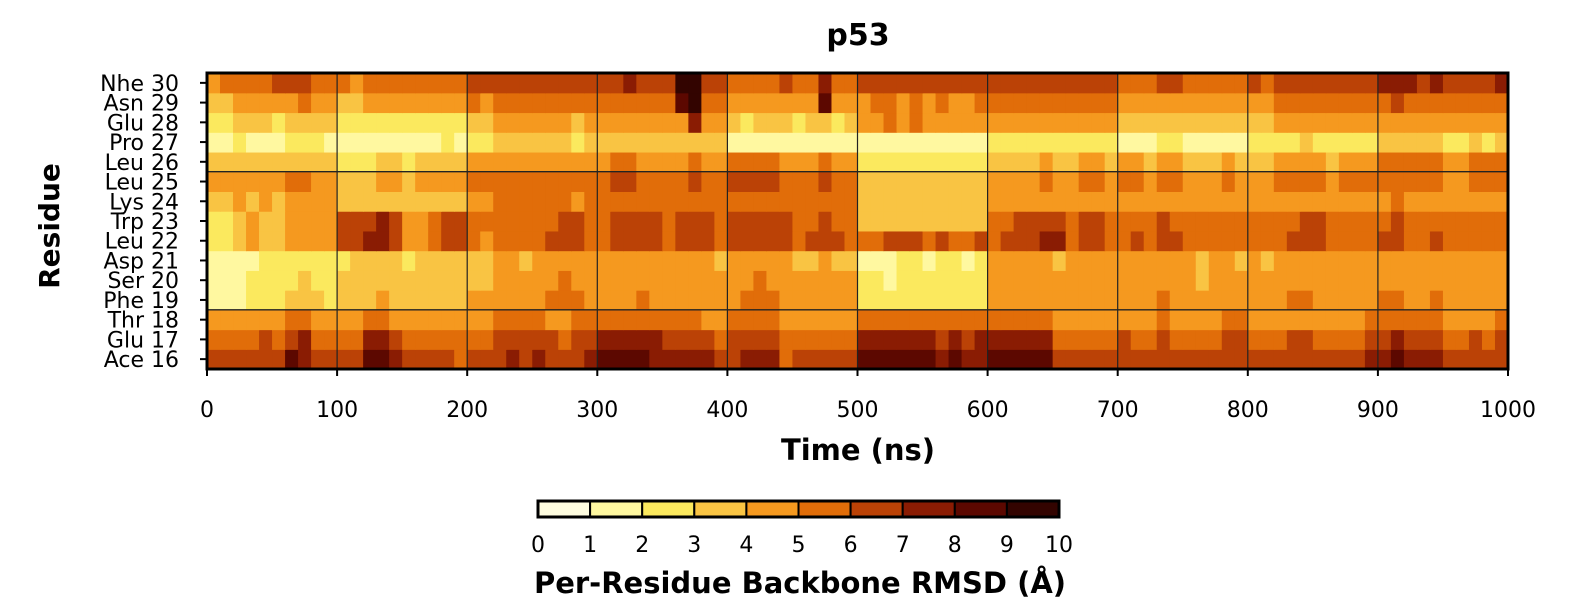 Image resolution: width=1590 pixels, height=615 pixels. I want to click on colorbar-tick-label: 6, so click(851, 545).